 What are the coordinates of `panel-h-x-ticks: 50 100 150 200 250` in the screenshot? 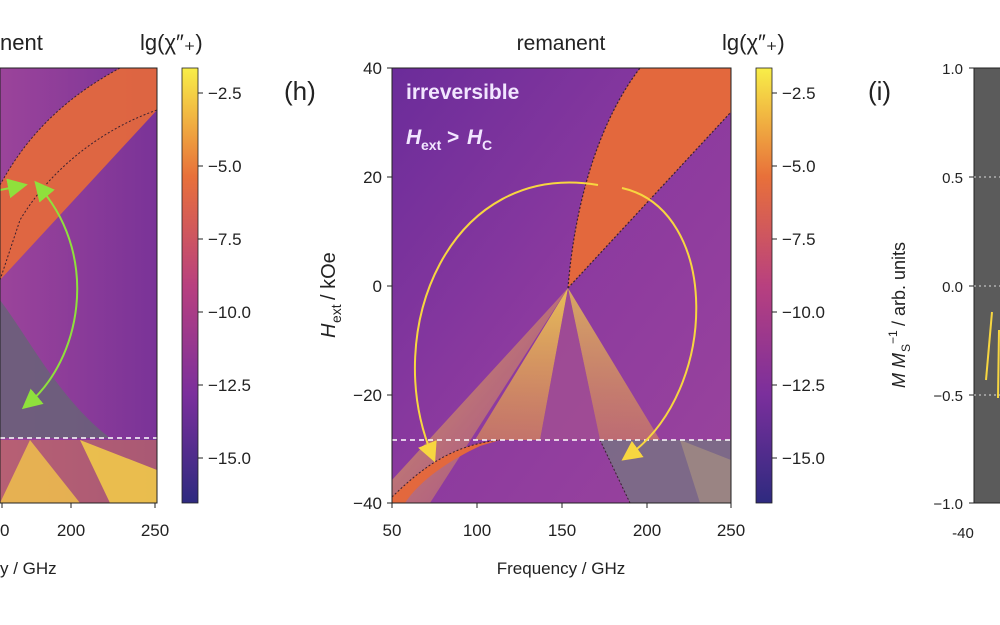 It's located at (564, 521).